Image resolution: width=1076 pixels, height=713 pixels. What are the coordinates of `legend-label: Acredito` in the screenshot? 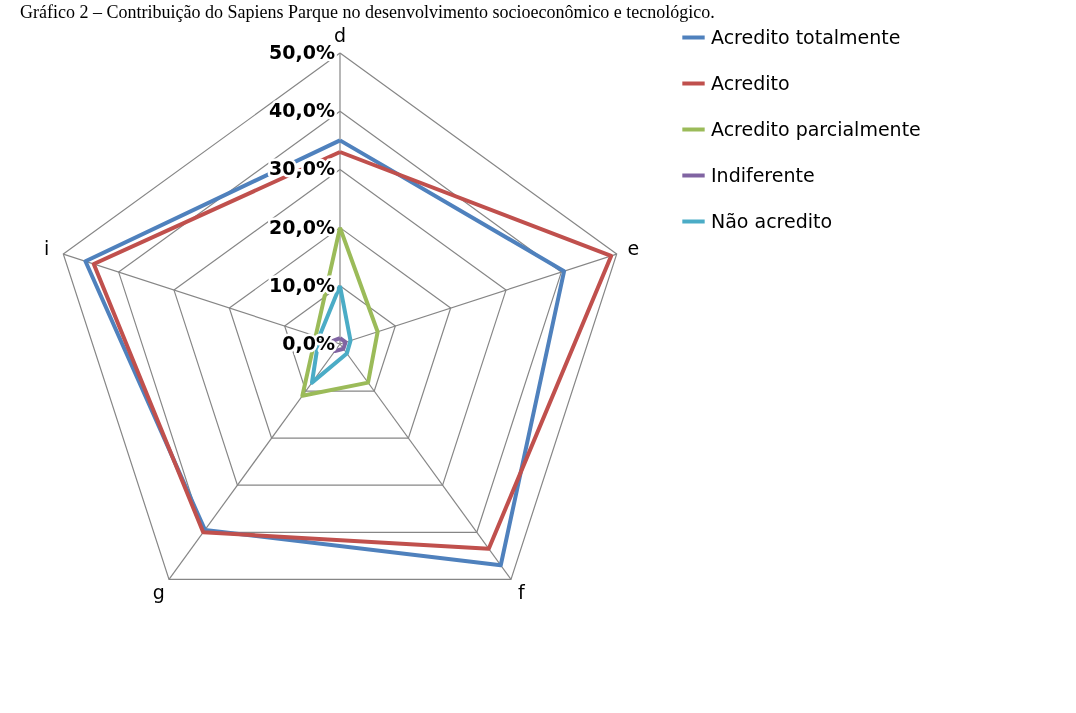 It's located at (750, 82).